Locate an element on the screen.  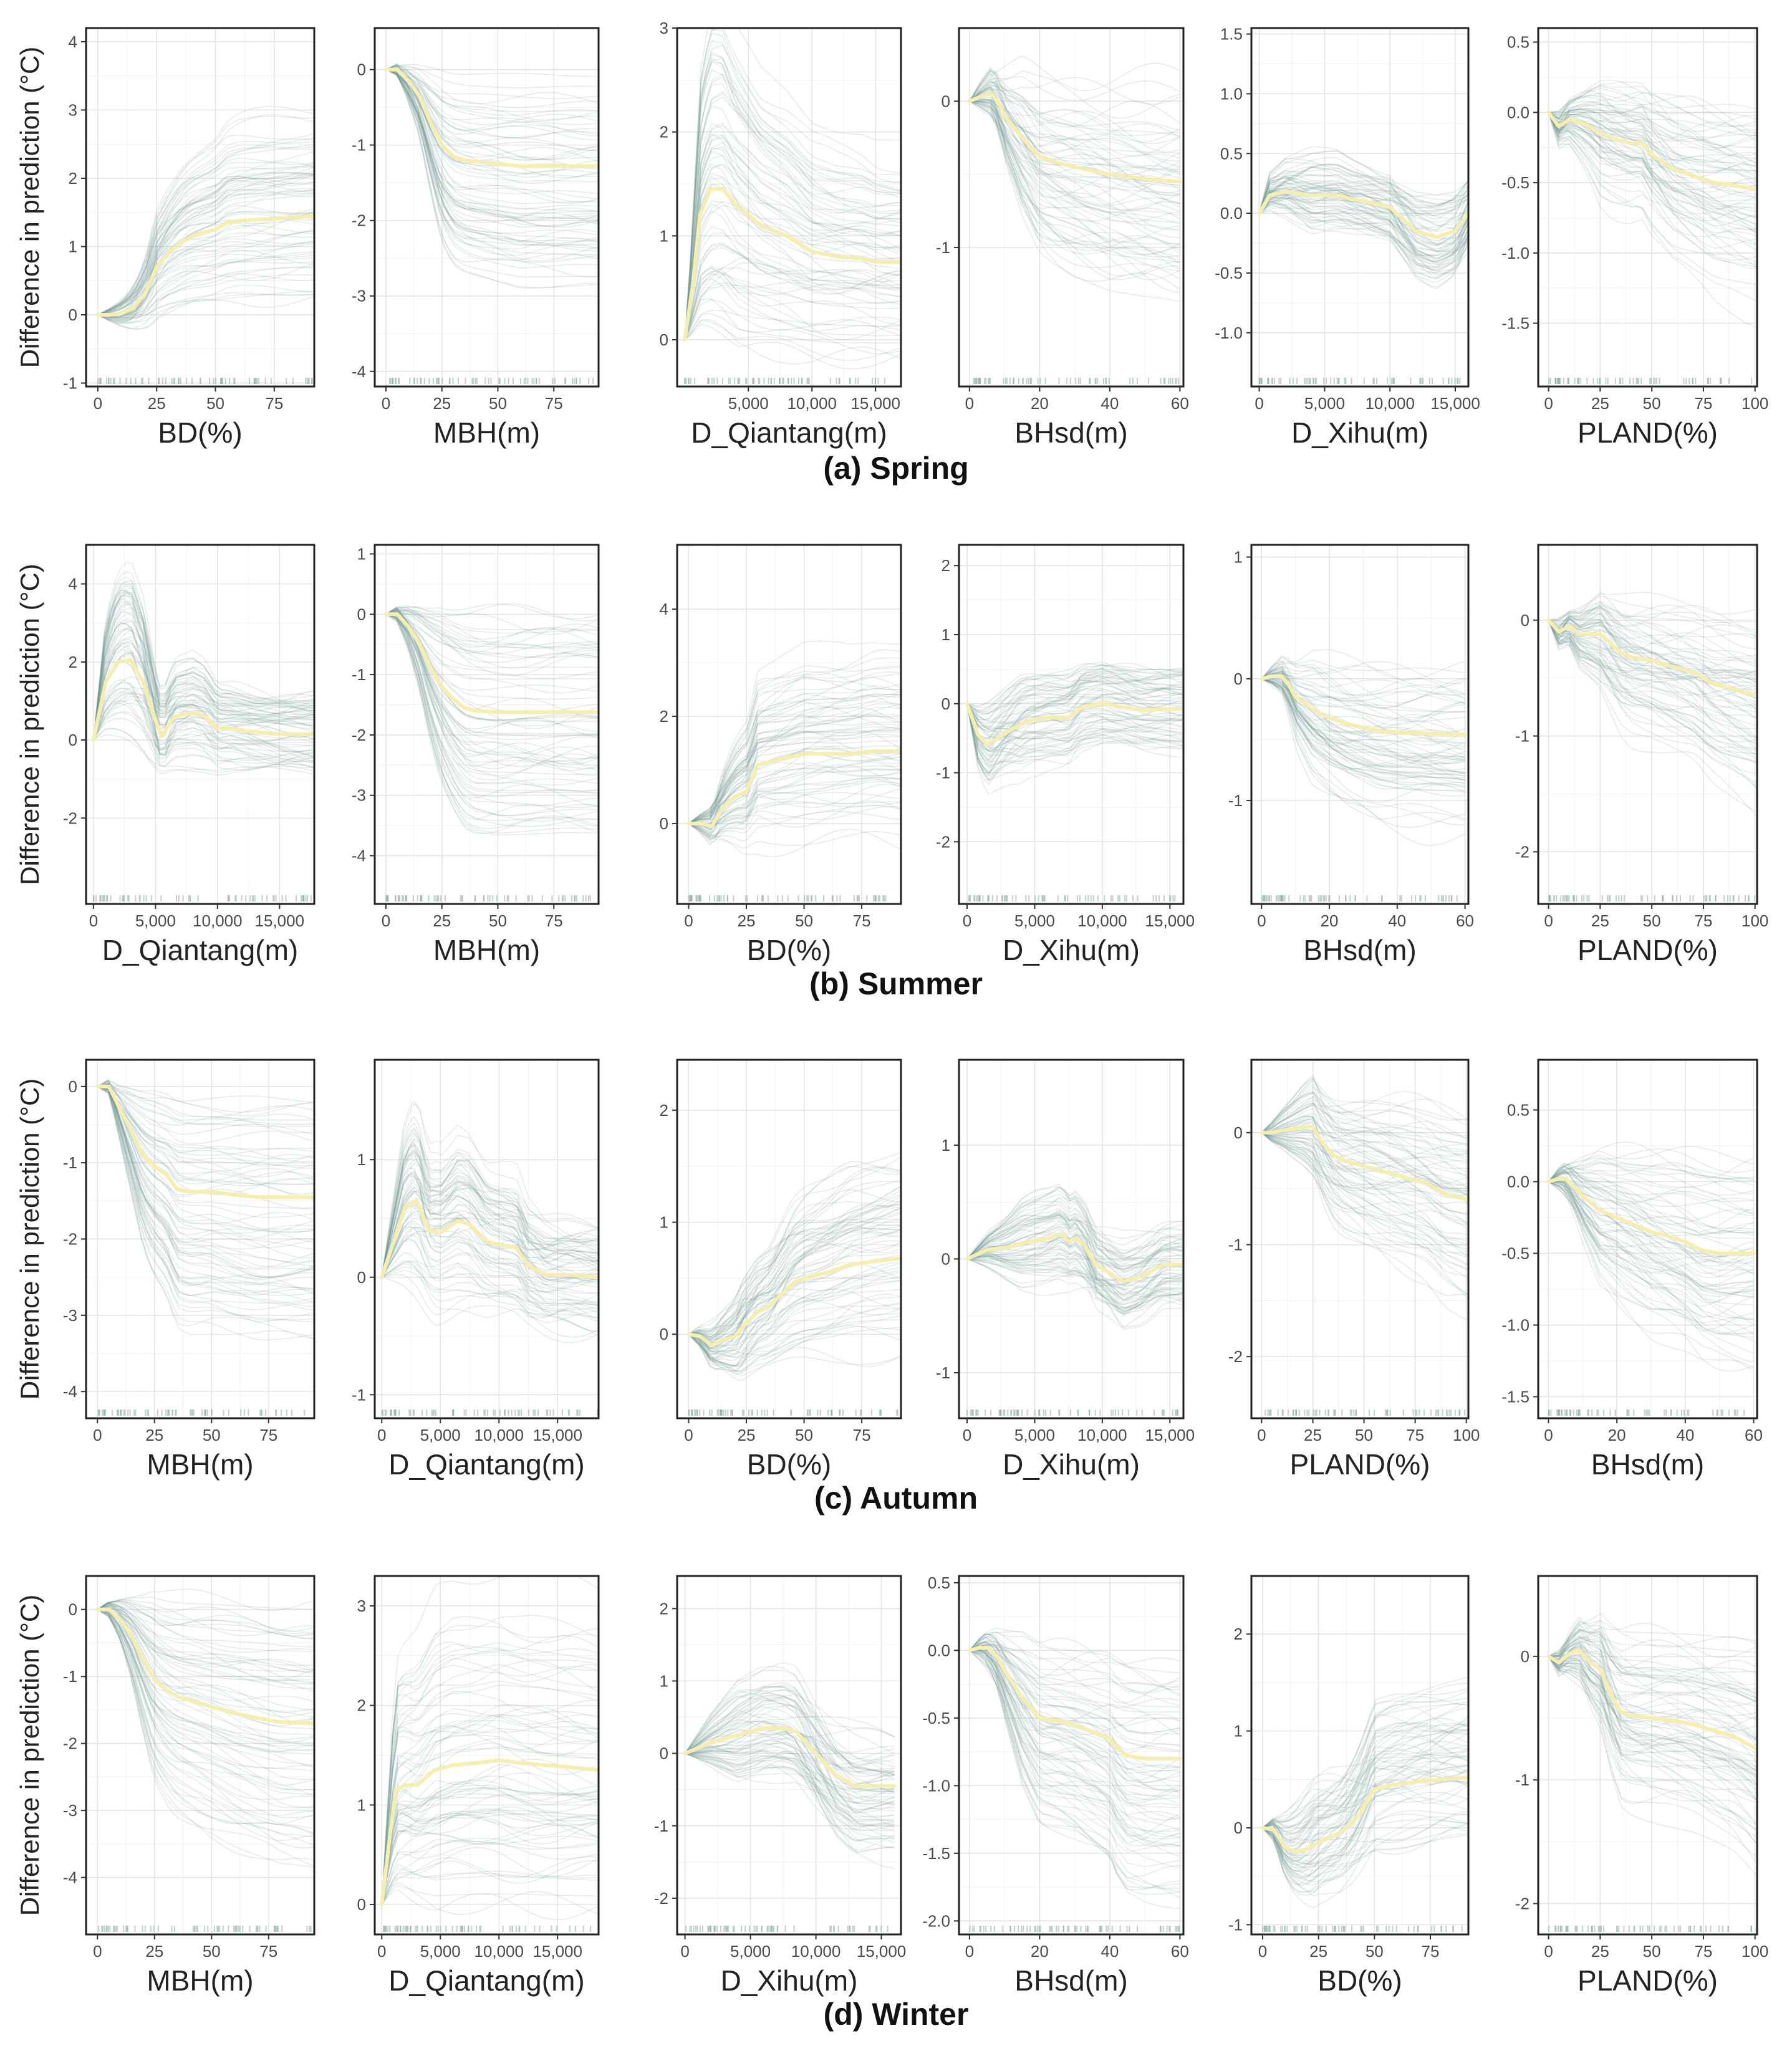
x-tick-label: 15,000 is located at coordinates (1455, 403).